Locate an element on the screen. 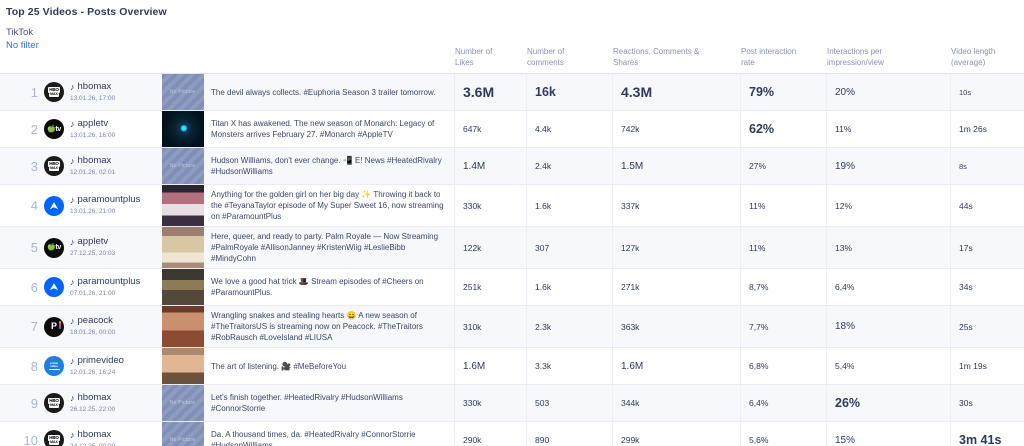 This screenshot has width=1024, height=446. caption-cell: The art of listening. 🎥 #MeBeforeYou is located at coordinates (330, 366).